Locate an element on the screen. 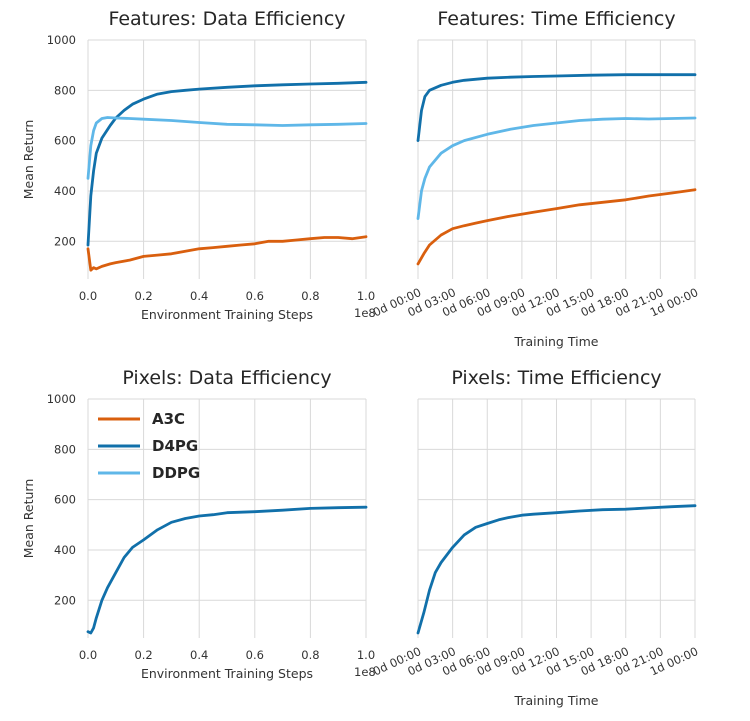  chart-title: Pixels: Data Efficiency is located at coordinates (226, 378).